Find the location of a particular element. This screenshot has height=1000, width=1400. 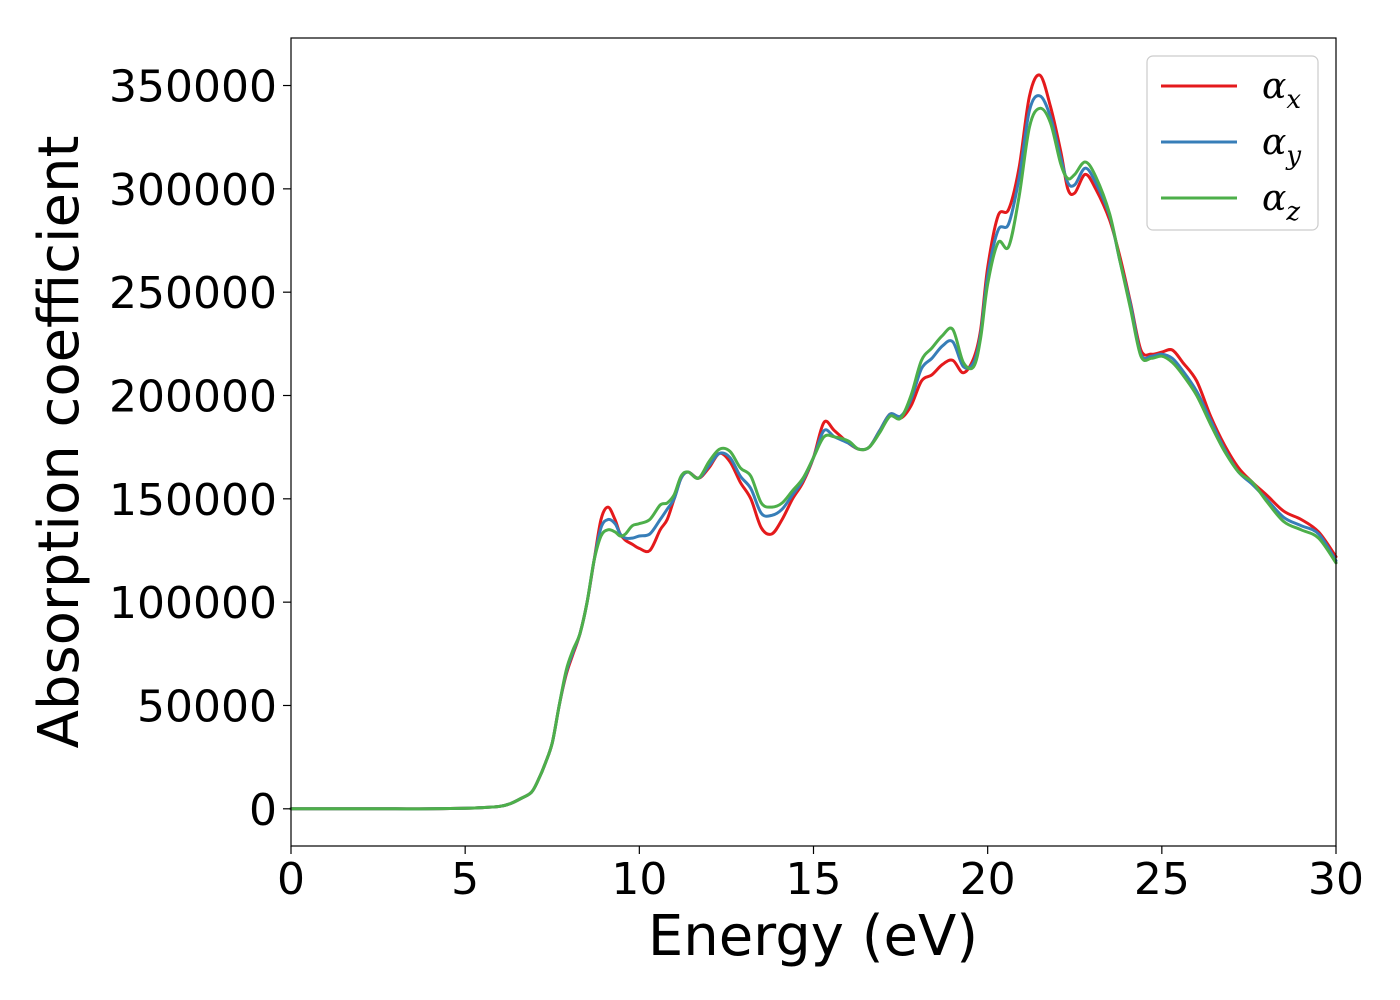

x-tick-label: 15 is located at coordinates (814, 879).